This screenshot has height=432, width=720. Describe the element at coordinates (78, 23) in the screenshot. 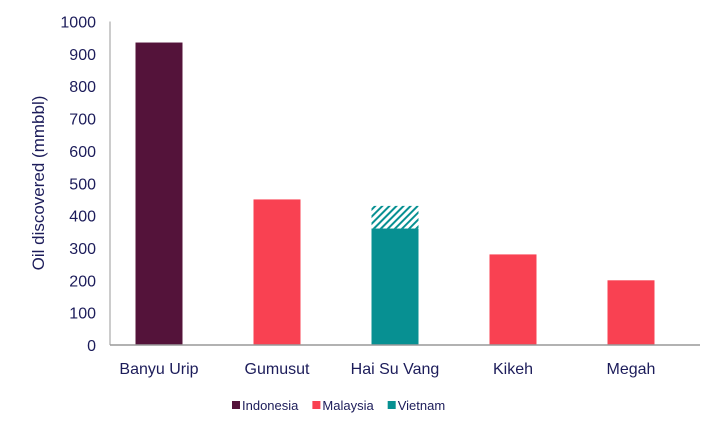

I see `y-tick-label: 1000` at that location.